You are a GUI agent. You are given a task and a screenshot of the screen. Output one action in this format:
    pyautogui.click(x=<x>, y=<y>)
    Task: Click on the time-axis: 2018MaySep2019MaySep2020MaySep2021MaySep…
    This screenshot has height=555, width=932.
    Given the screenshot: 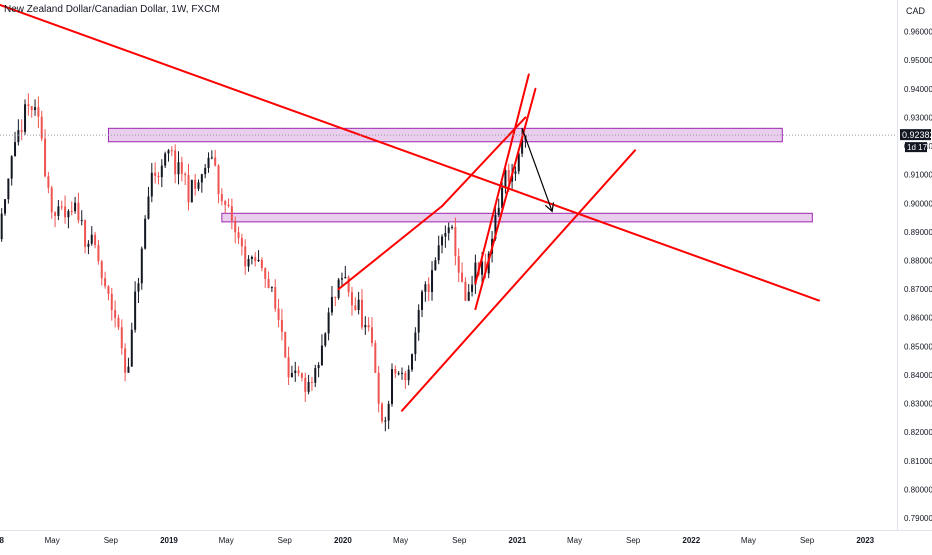 What is the action you would take?
    pyautogui.click(x=466, y=538)
    